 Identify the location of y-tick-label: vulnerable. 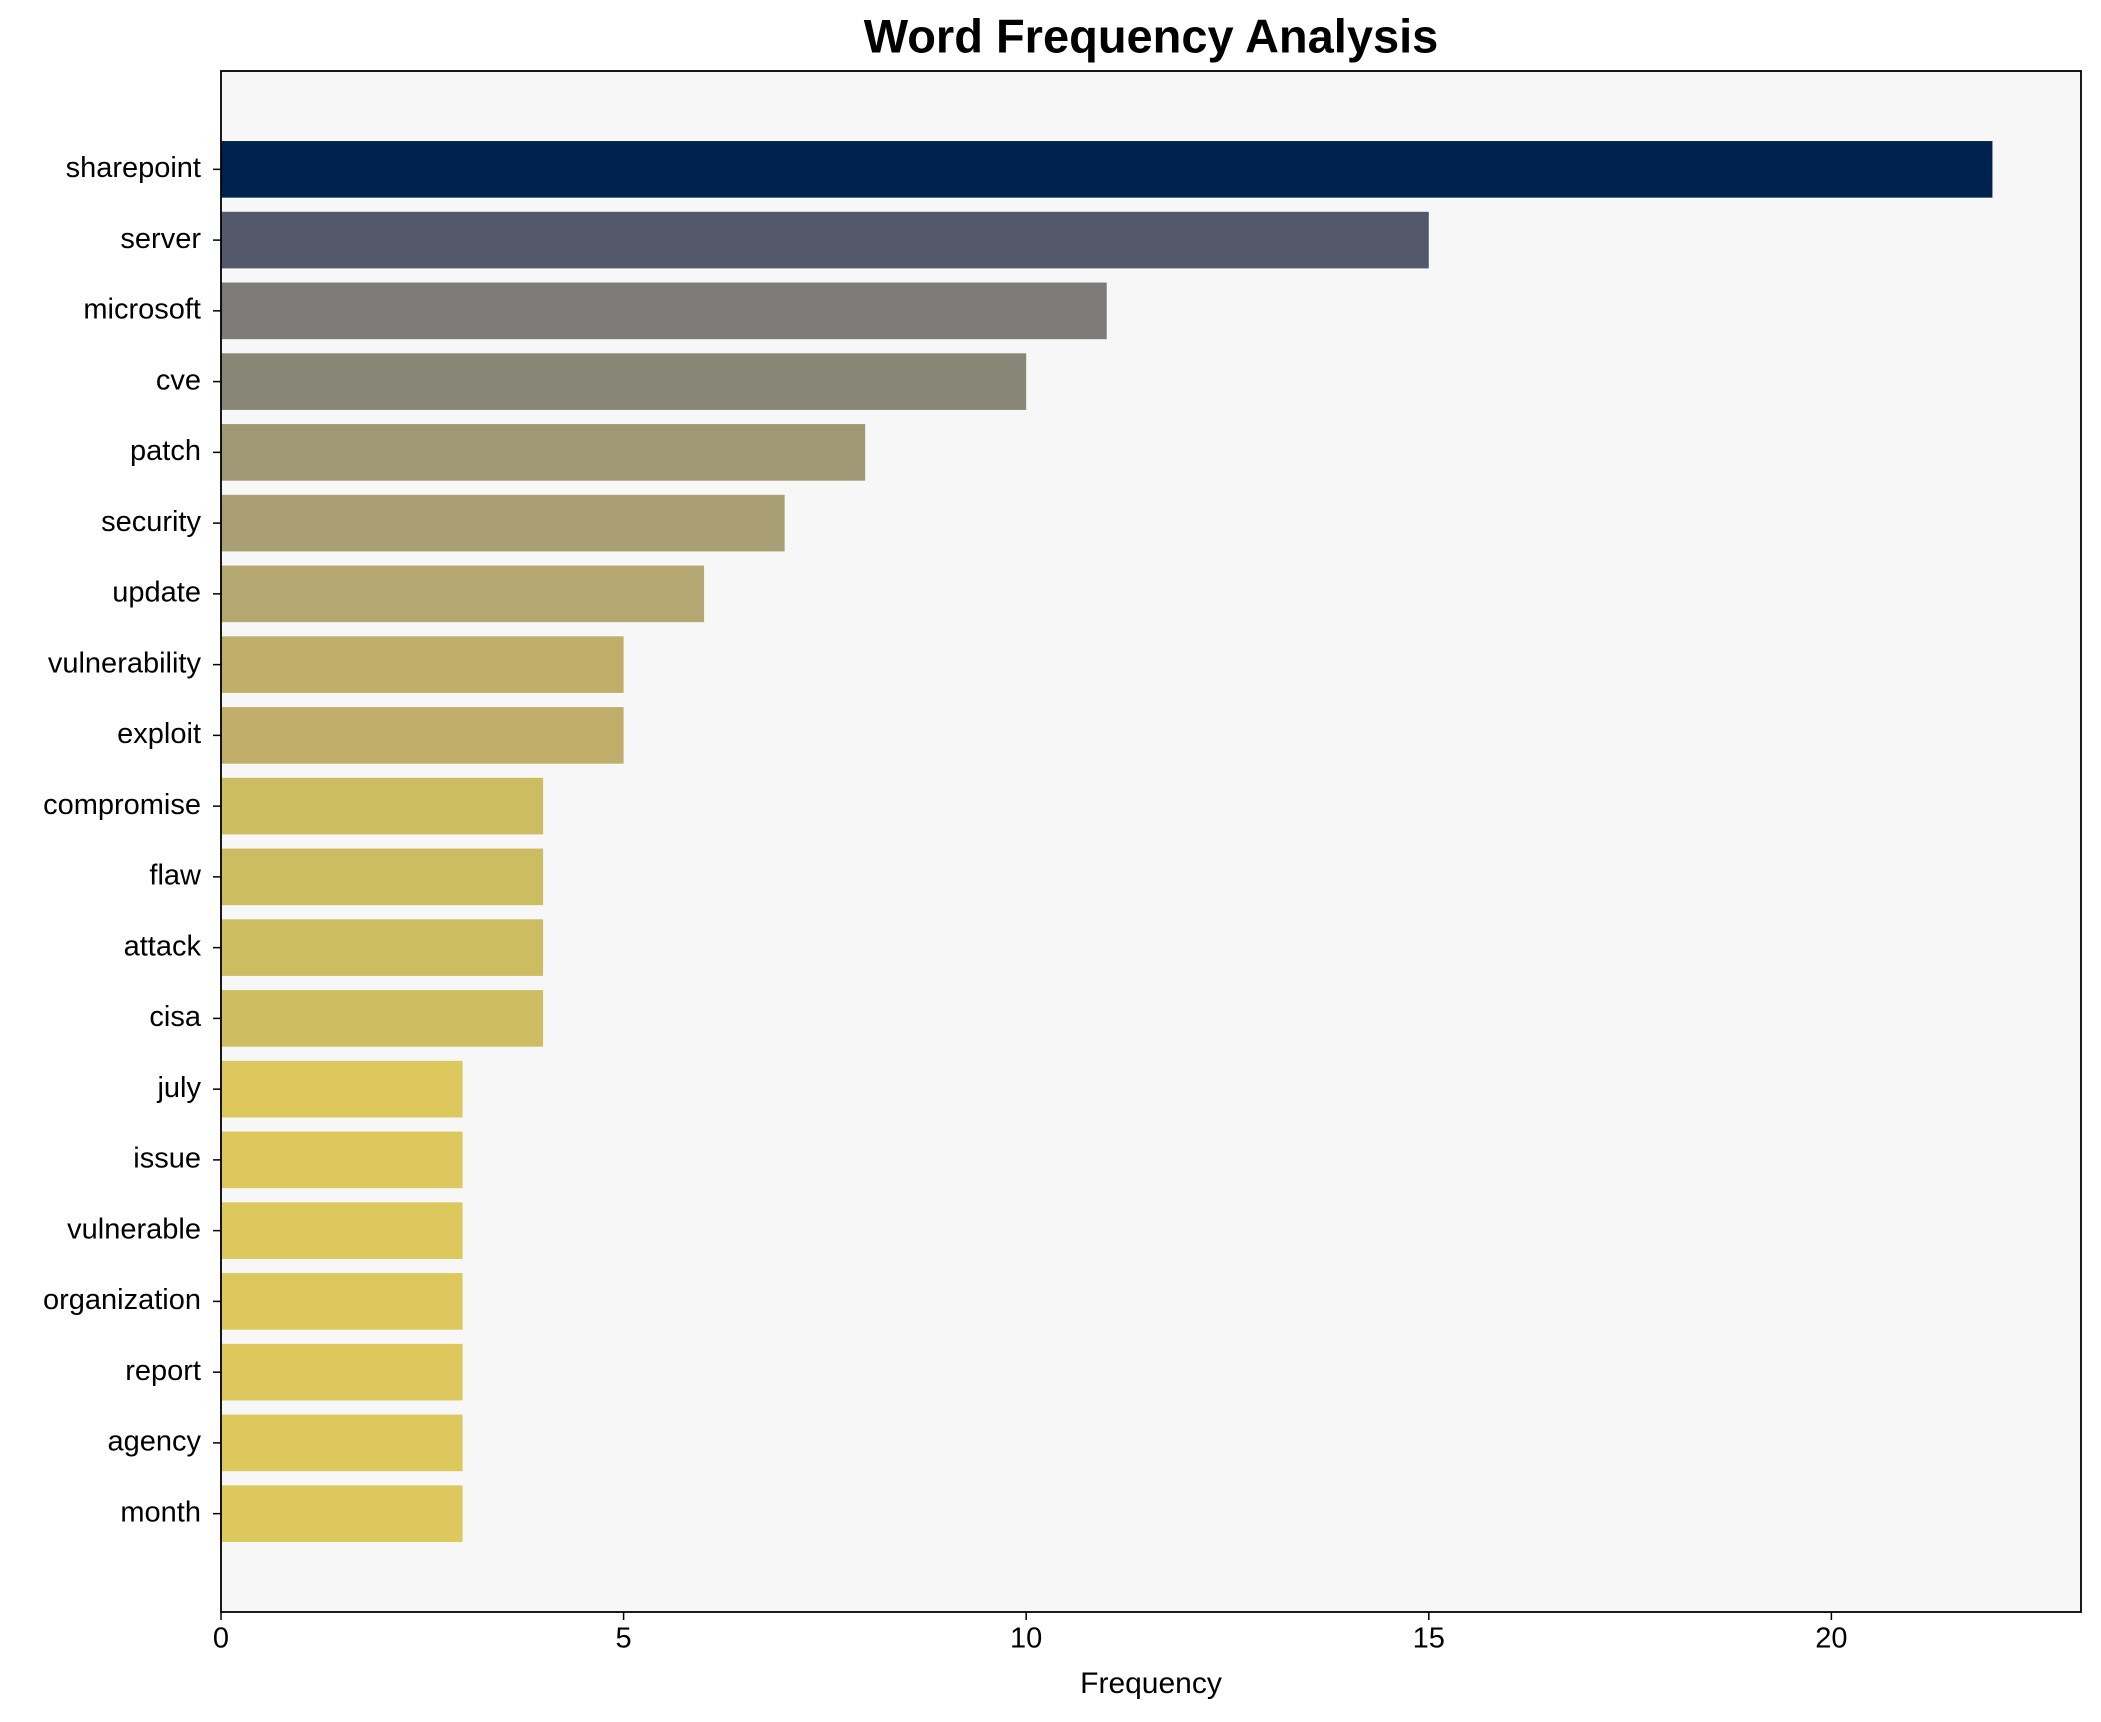
(134, 1229).